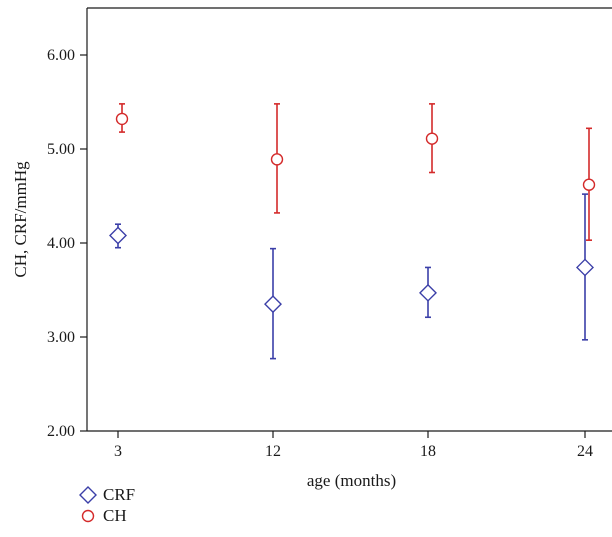  What do you see at coordinates (428, 451) in the screenshot?
I see `x-tick-label: 18` at bounding box center [428, 451].